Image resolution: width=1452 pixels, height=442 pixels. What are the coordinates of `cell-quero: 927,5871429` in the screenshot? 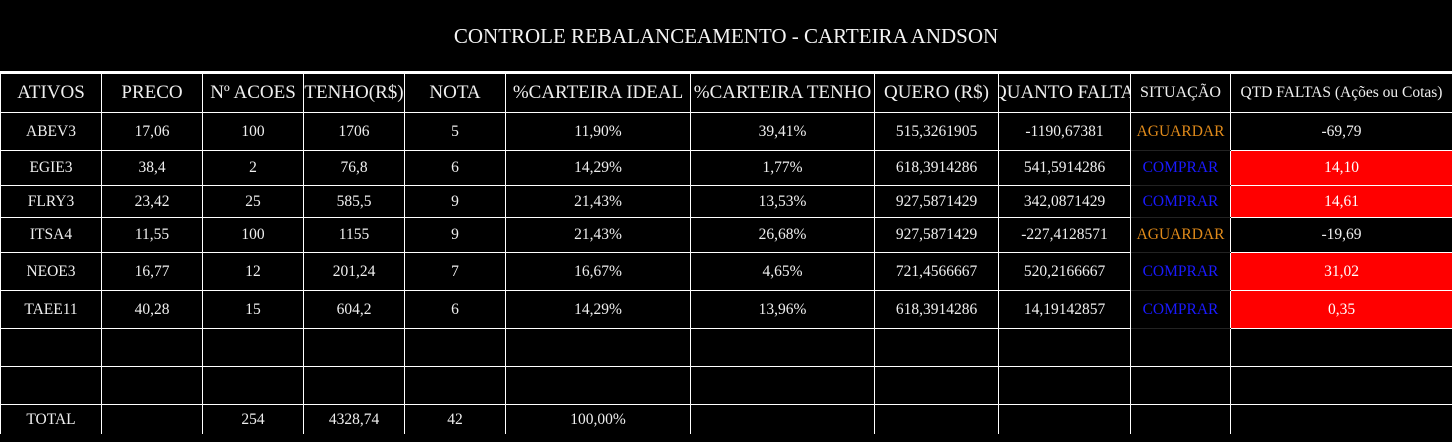 It's located at (936, 201).